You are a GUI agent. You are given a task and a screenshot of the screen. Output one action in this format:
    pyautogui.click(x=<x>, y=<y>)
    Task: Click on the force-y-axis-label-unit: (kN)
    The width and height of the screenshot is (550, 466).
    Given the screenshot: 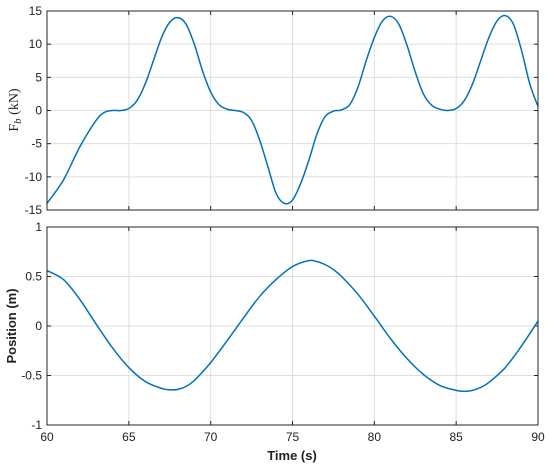 What is the action you would take?
    pyautogui.click(x=14, y=103)
    